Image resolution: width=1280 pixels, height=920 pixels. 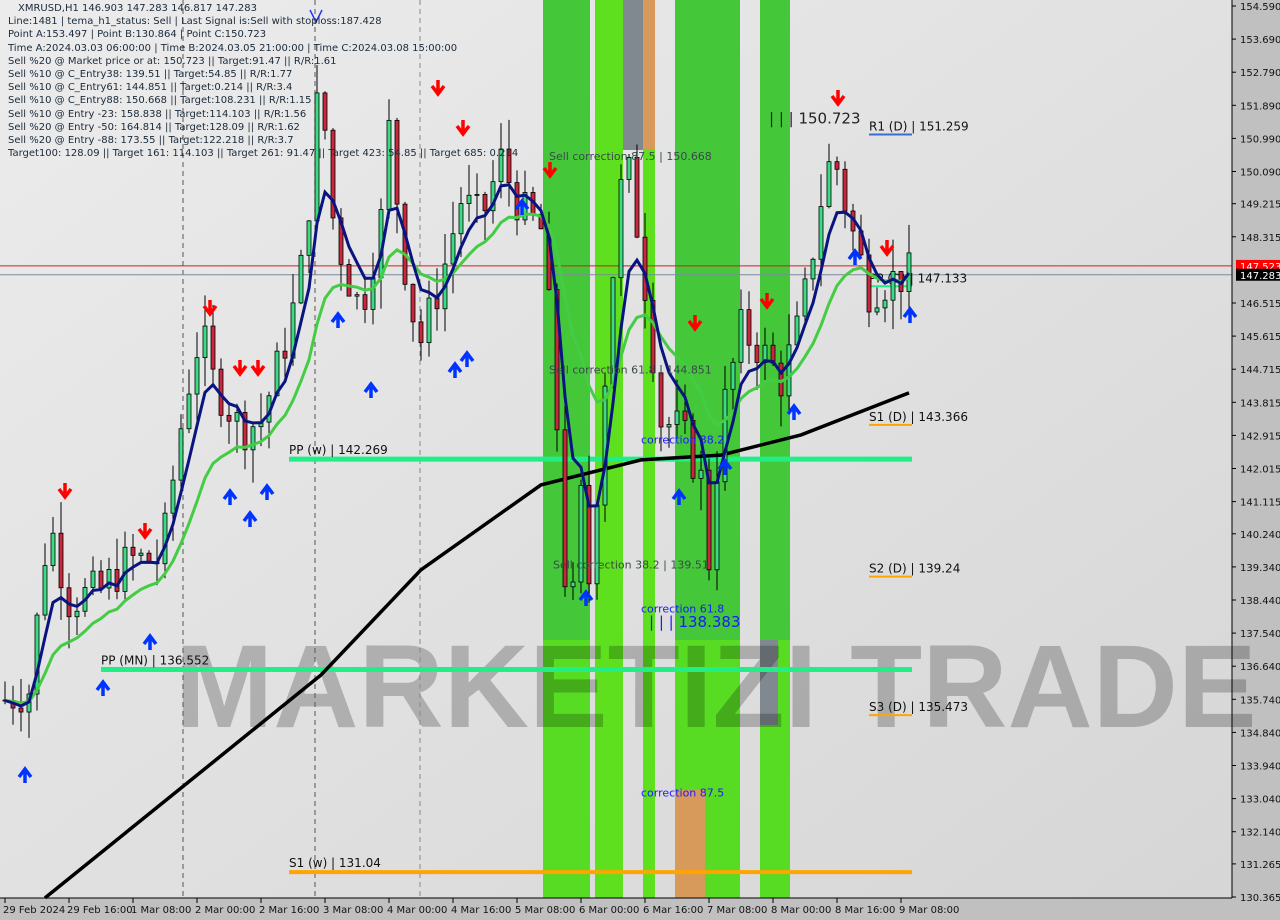 What do you see at coordinates (682, 439) in the screenshot?
I see `chart-annotation: correction 38.2` at bounding box center [682, 439].